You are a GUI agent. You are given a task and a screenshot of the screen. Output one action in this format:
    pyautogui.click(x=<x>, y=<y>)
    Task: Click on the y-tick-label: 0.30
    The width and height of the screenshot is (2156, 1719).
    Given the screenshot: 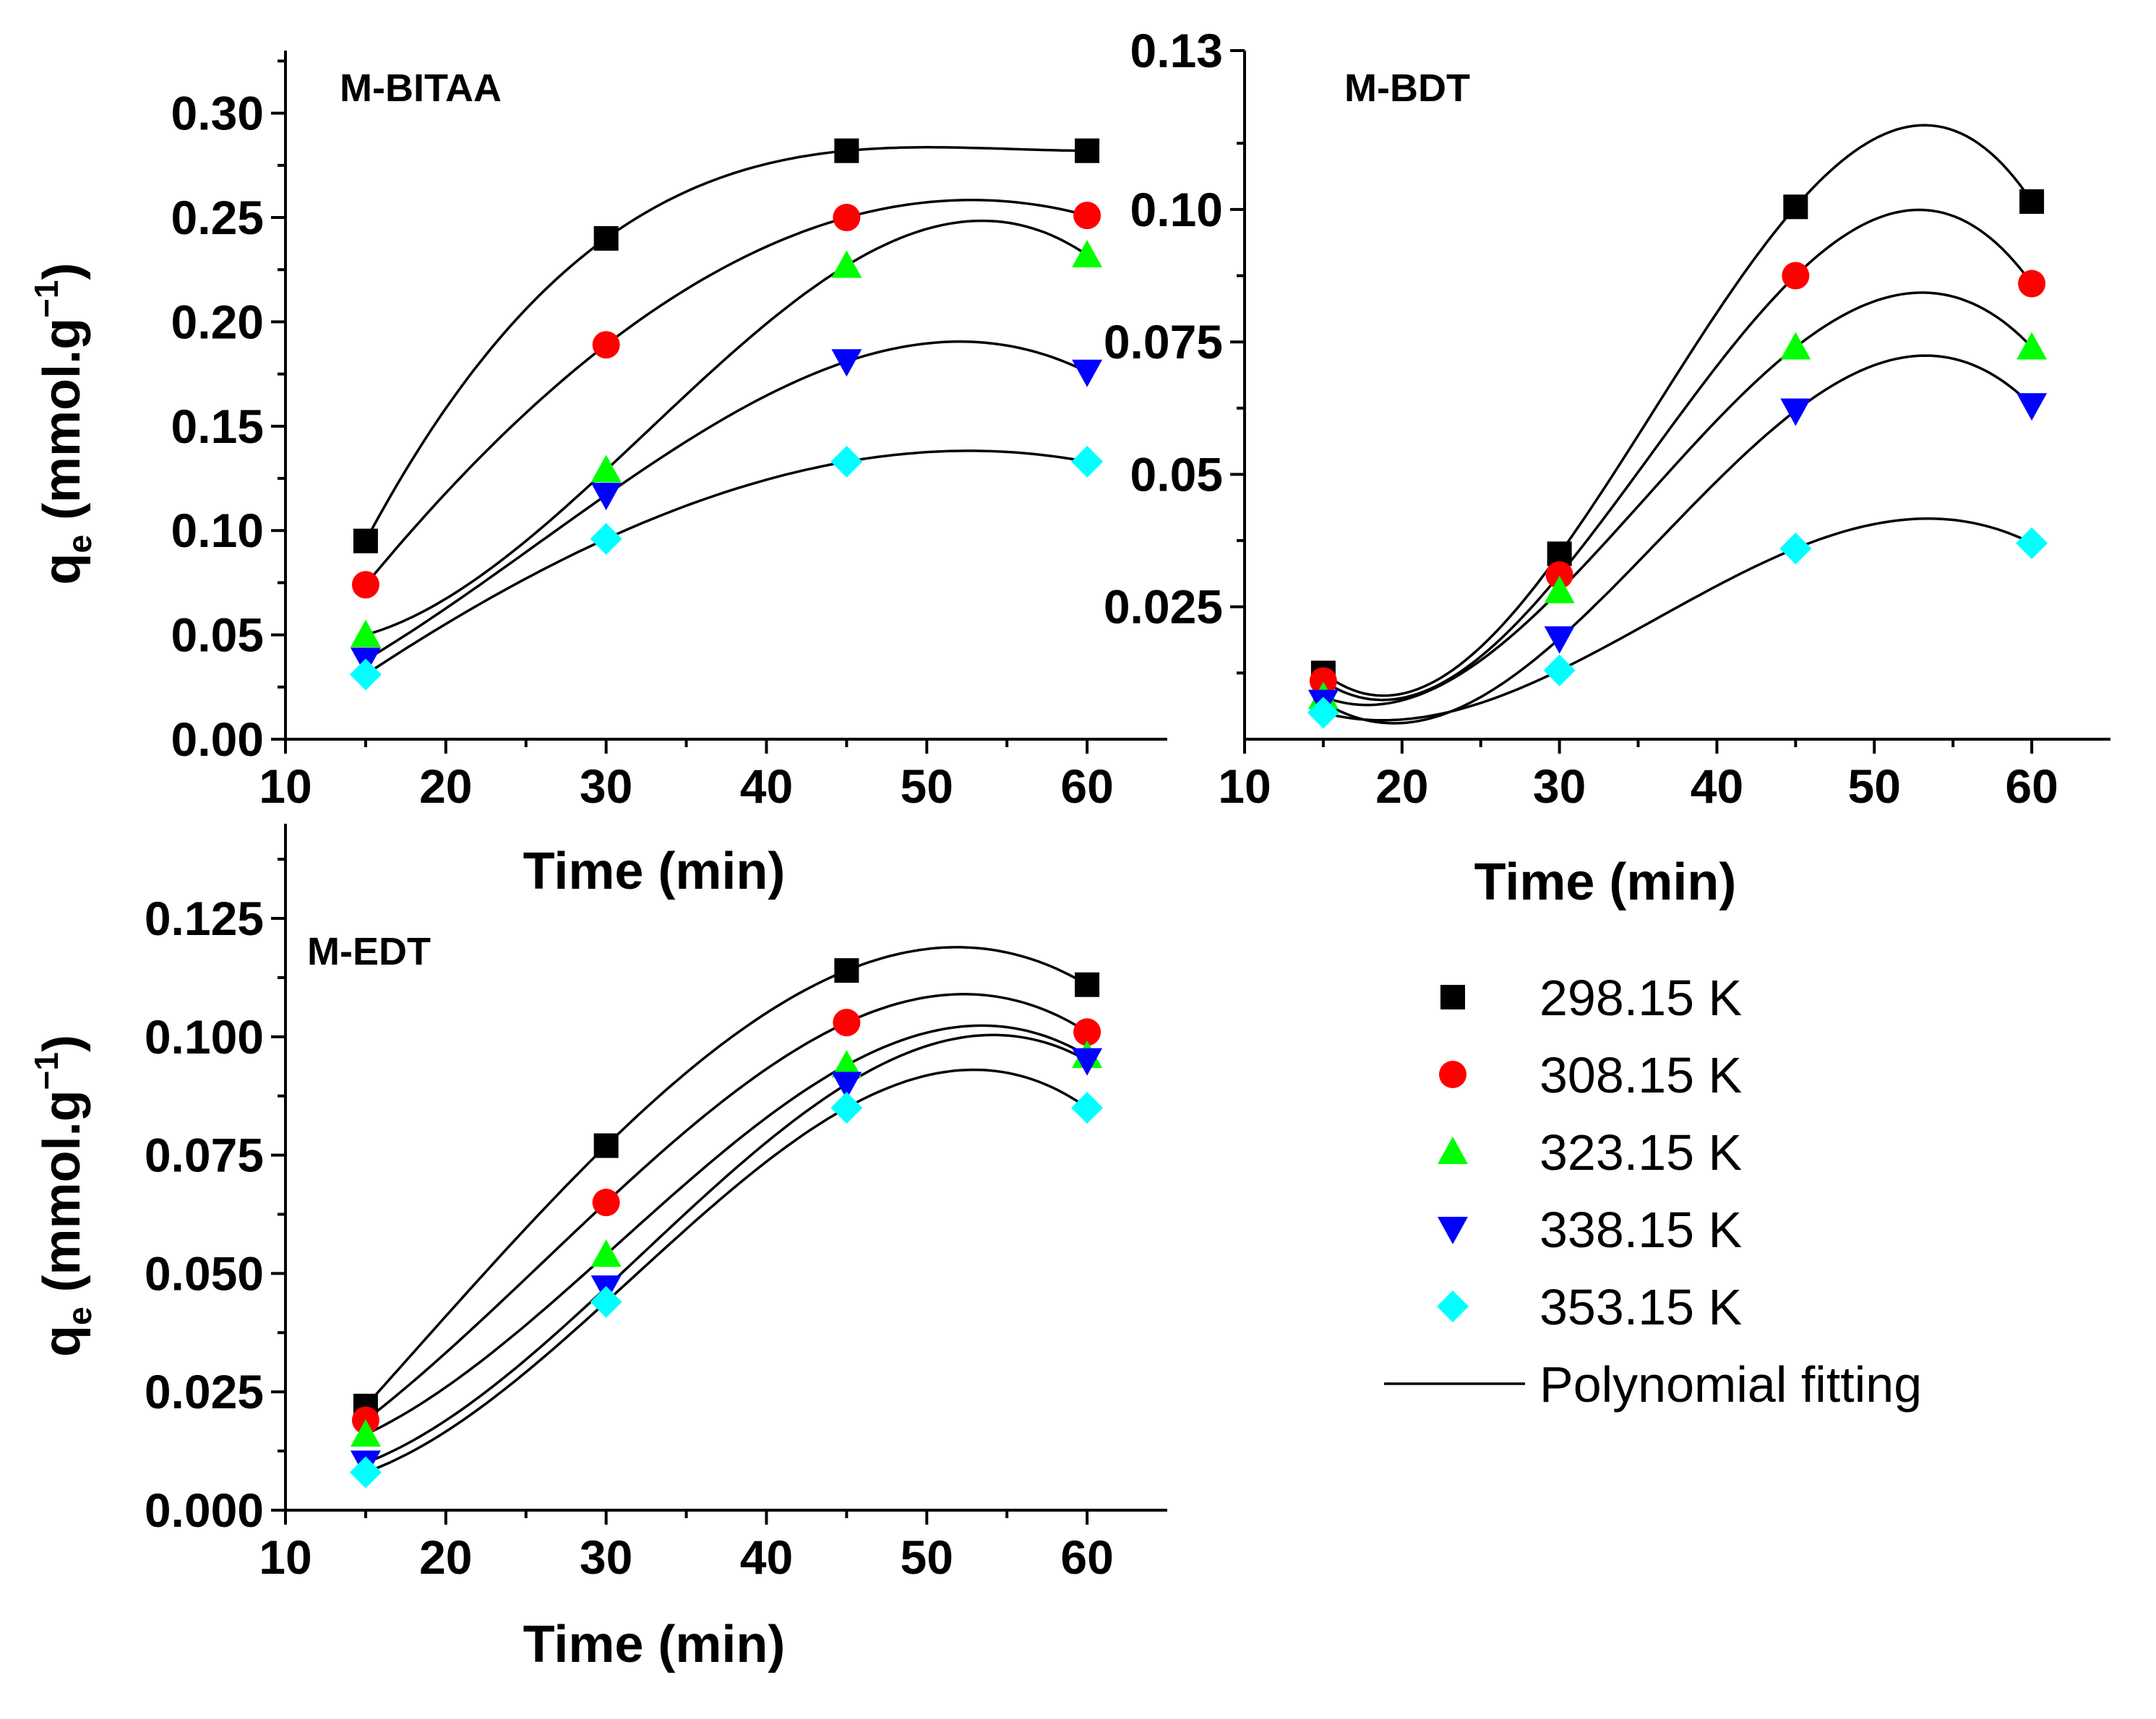 What is the action you would take?
    pyautogui.click(x=218, y=114)
    